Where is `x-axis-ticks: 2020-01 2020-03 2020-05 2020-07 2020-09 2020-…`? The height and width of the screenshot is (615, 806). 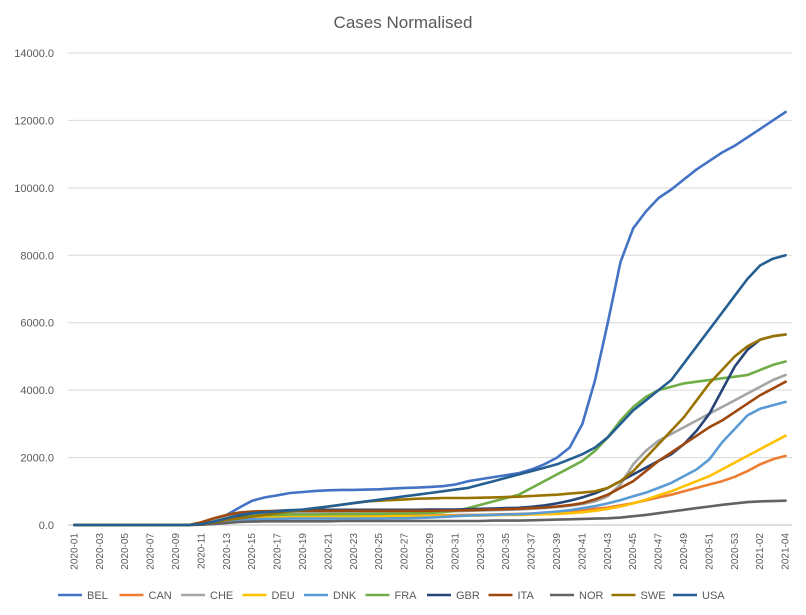
x-axis-ticks: 2020-01 2020-03 2020-05 2020-07 2020-09 2020-… is located at coordinates (430, 551).